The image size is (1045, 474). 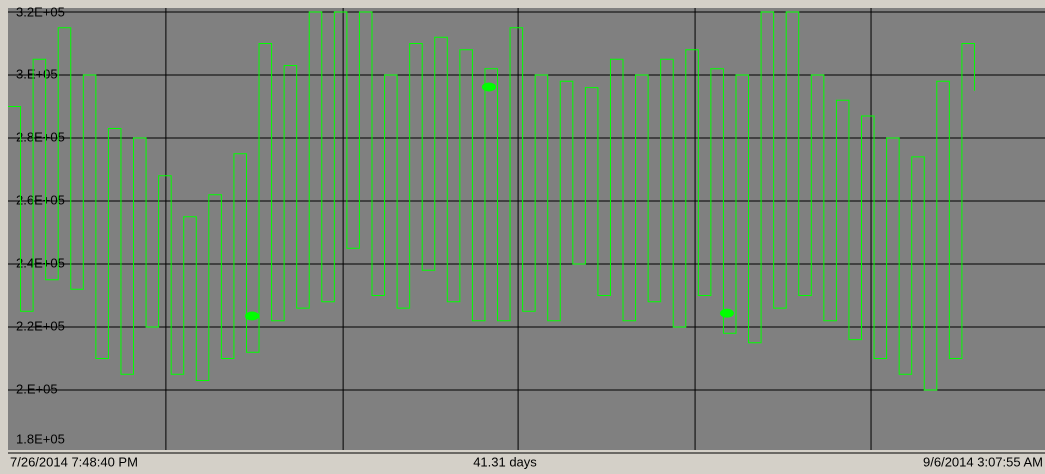 I want to click on x-start-label: 7/26/2014 7:48:40 PM, so click(x=74, y=461).